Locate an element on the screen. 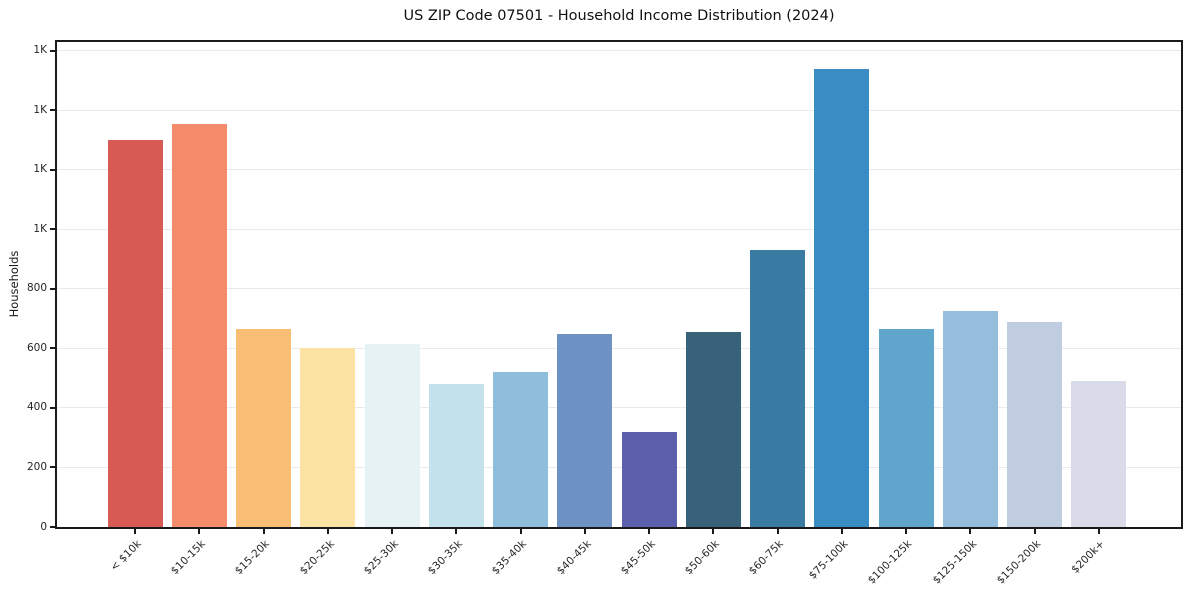 The height and width of the screenshot is (590, 1189). x-tick-label-text: $75-100k is located at coordinates (828, 560).